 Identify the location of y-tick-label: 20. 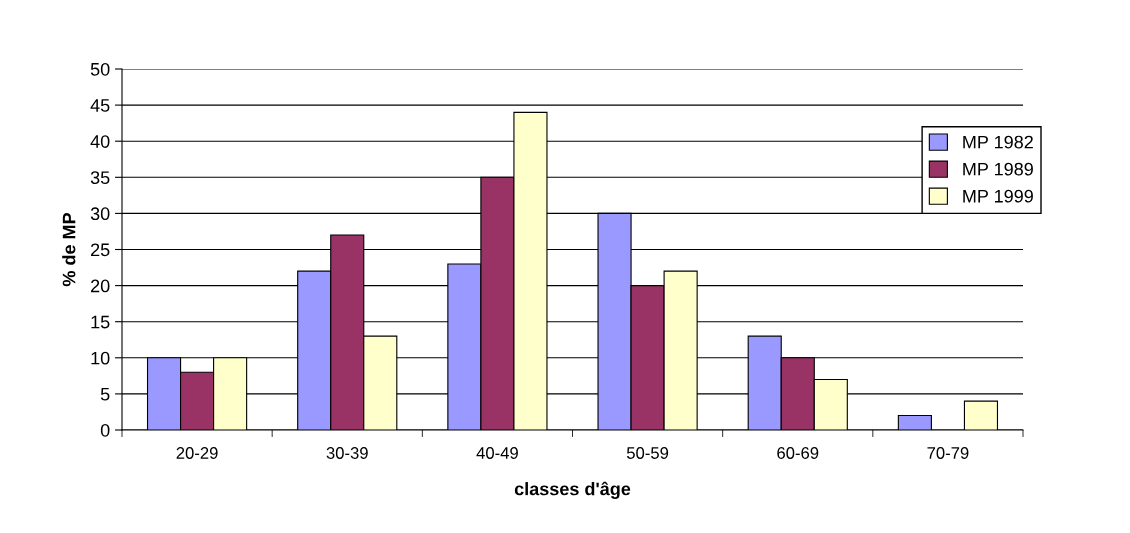
(100, 286).